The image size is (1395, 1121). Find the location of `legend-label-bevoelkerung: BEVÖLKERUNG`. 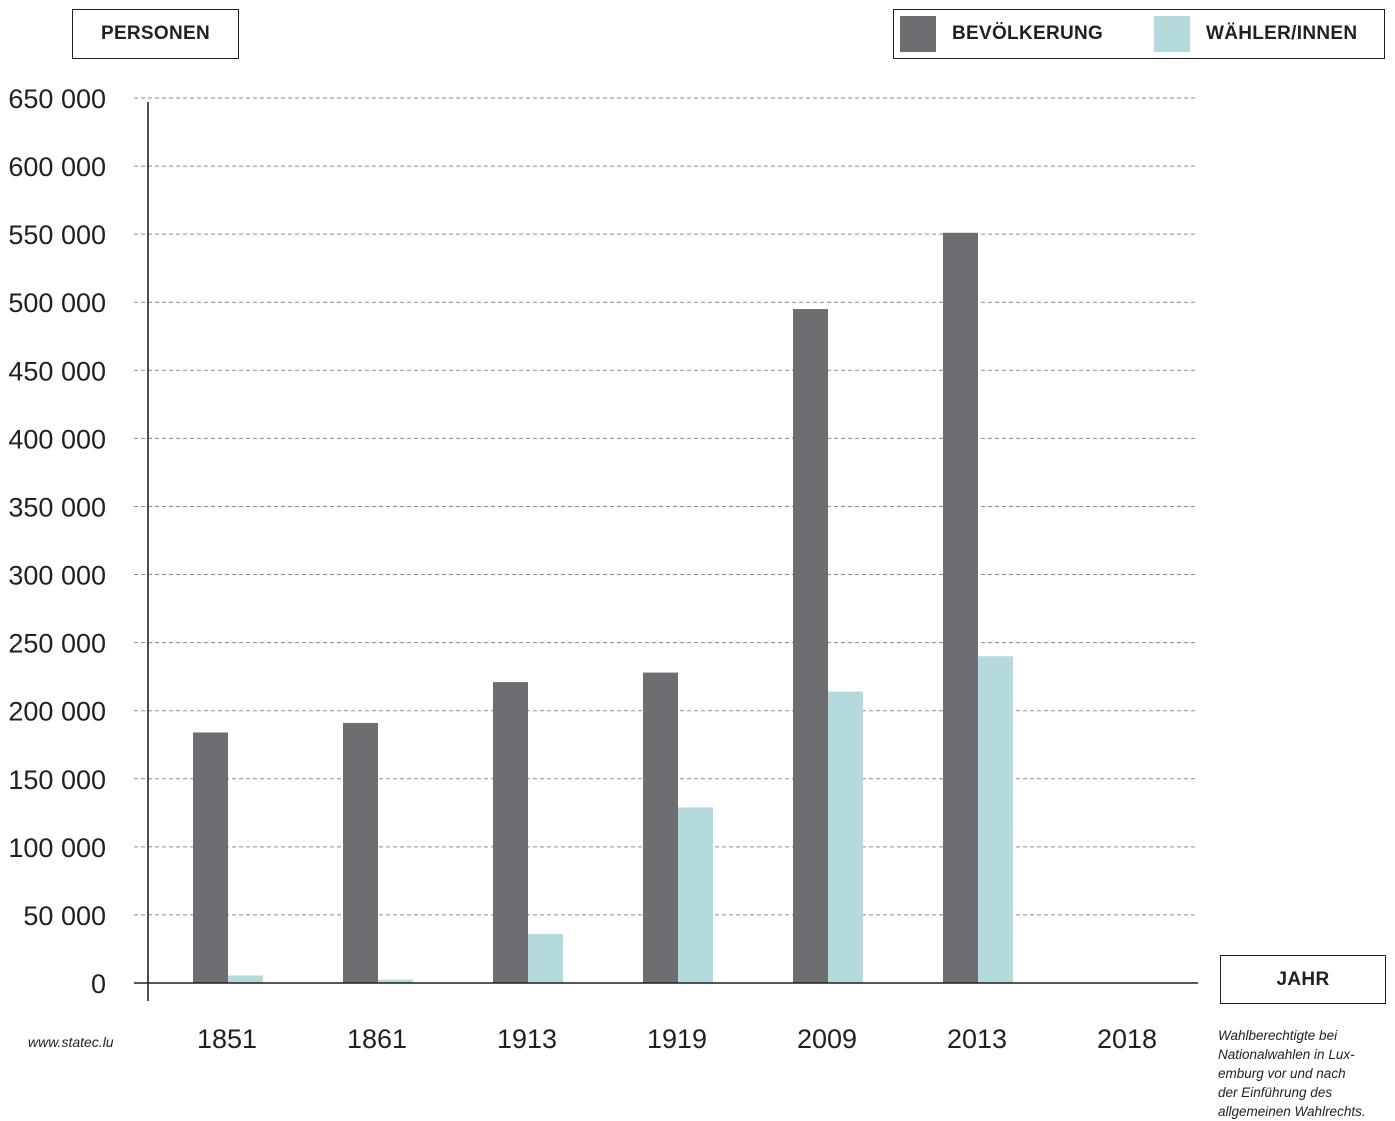

legend-label-bevoelkerung: BEVÖLKERUNG is located at coordinates (1028, 33).